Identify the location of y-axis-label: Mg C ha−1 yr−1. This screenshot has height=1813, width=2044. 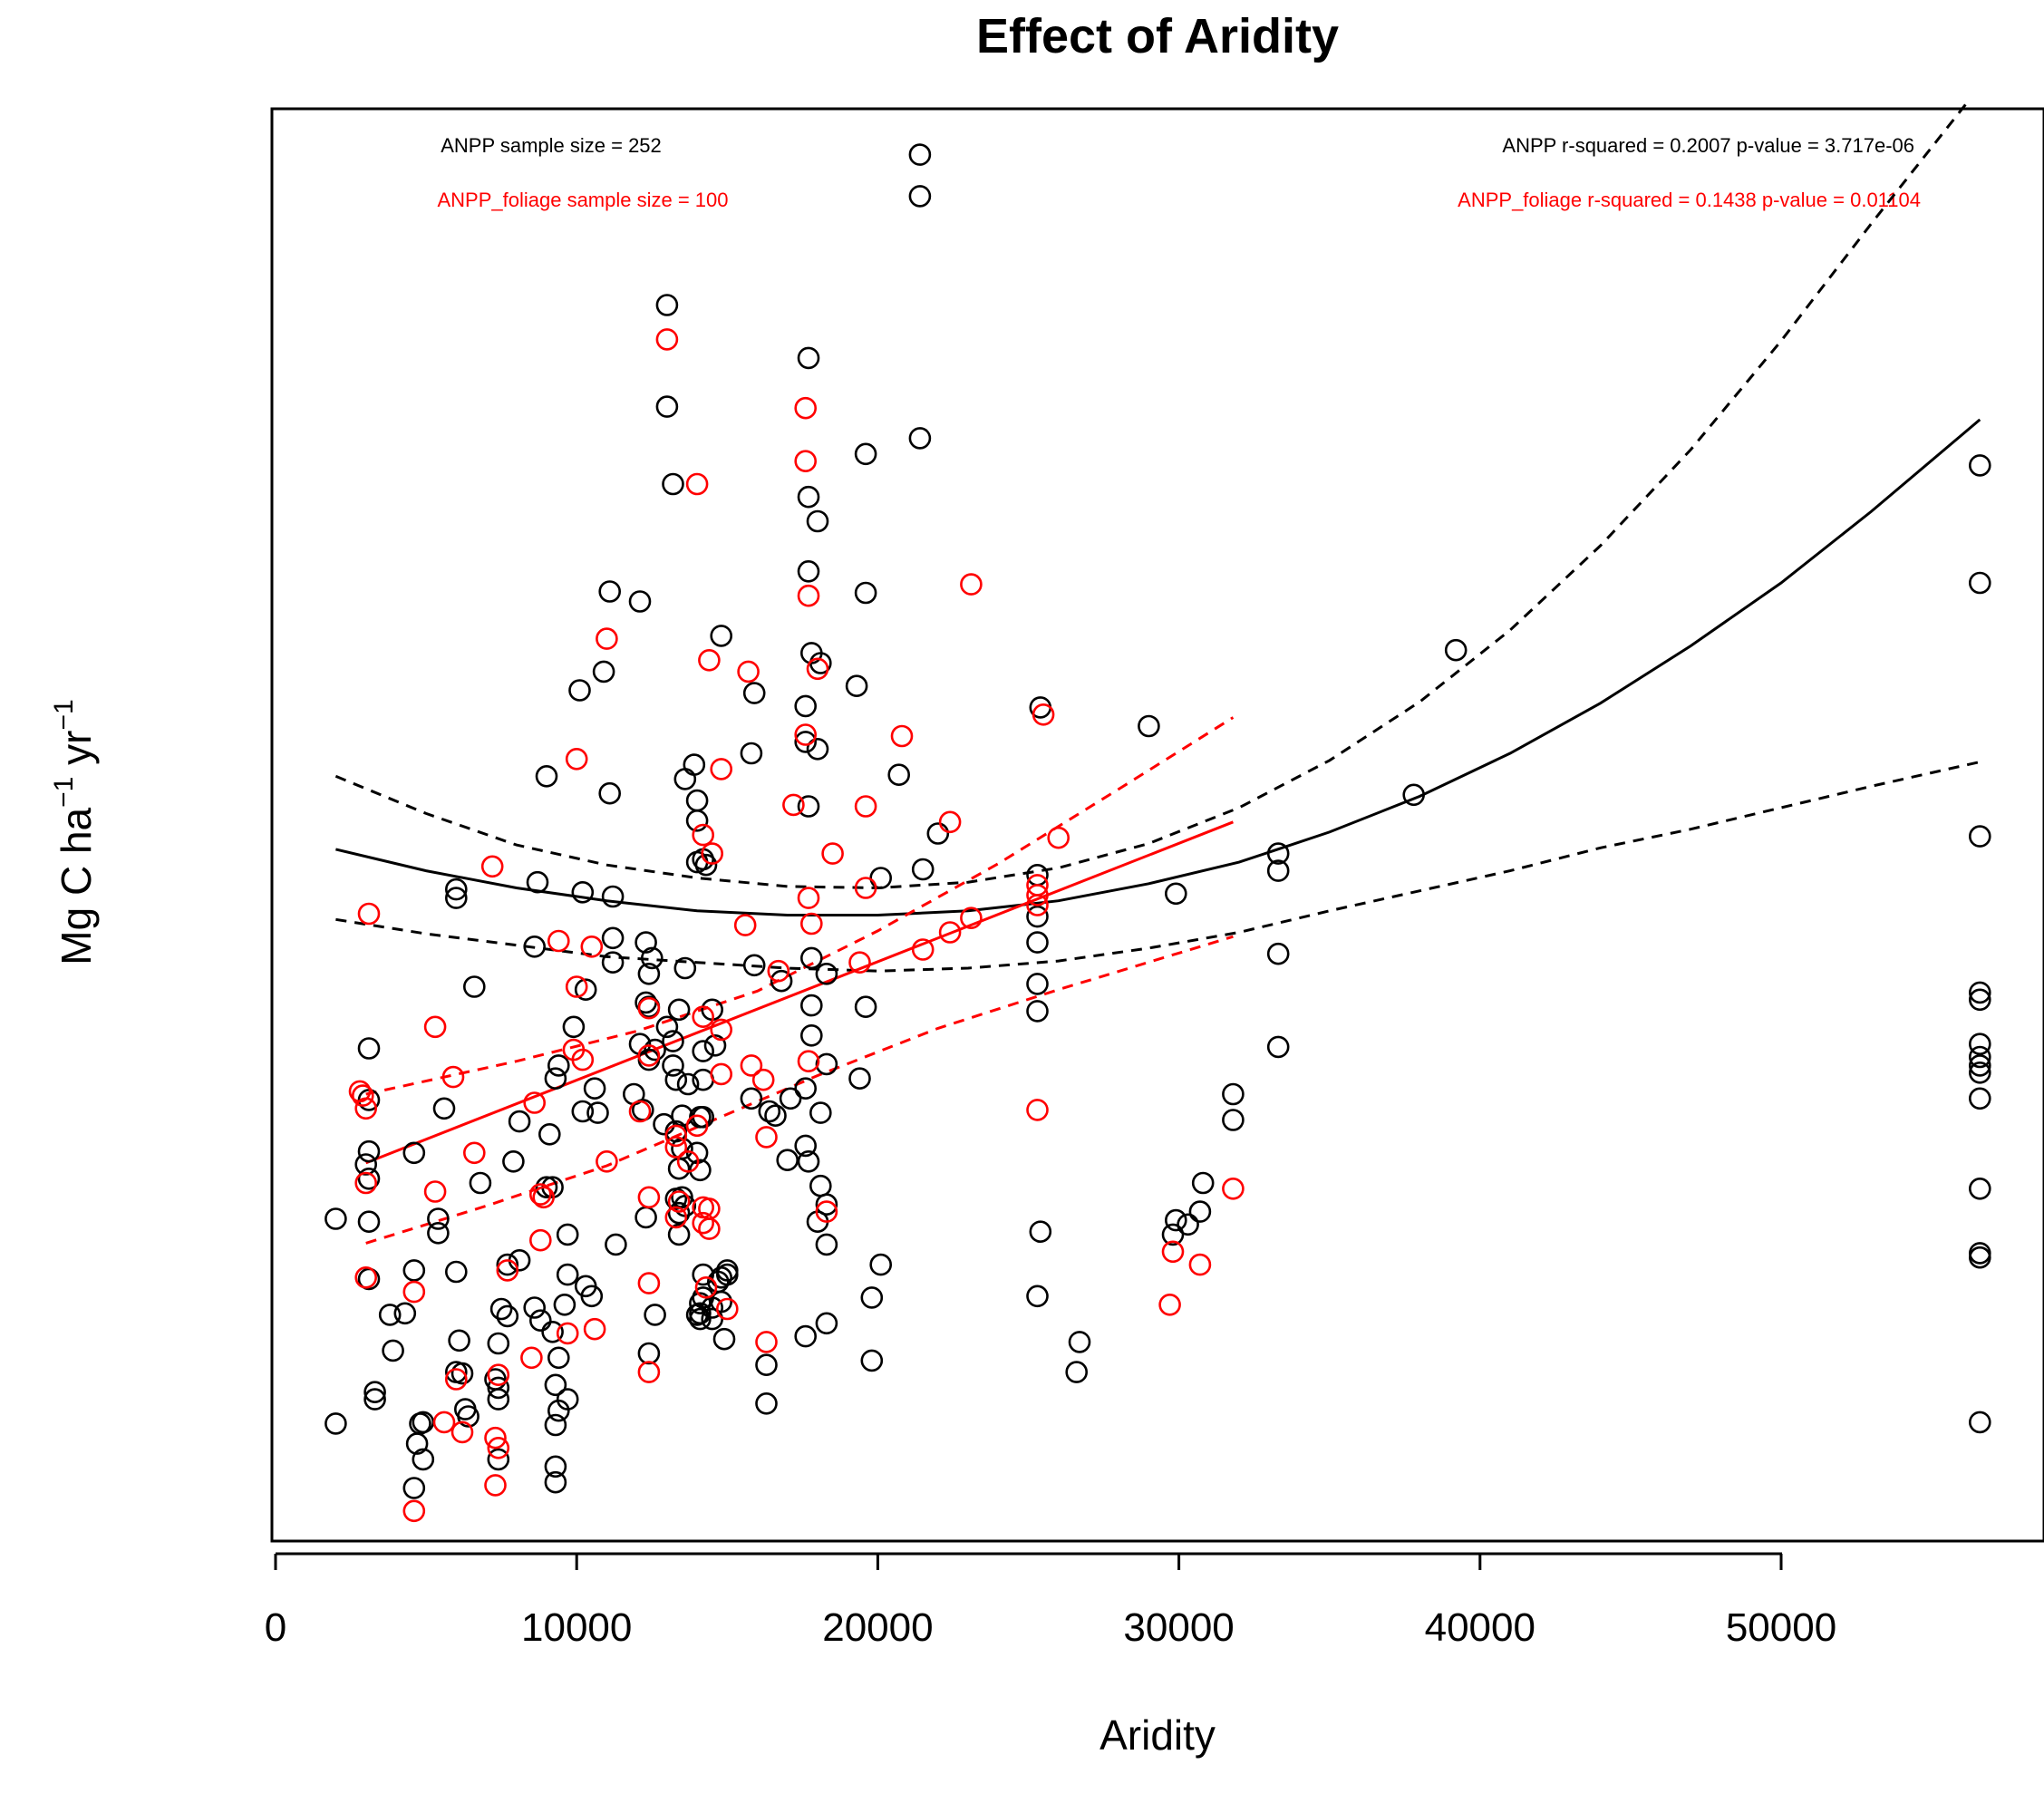
(74, 832).